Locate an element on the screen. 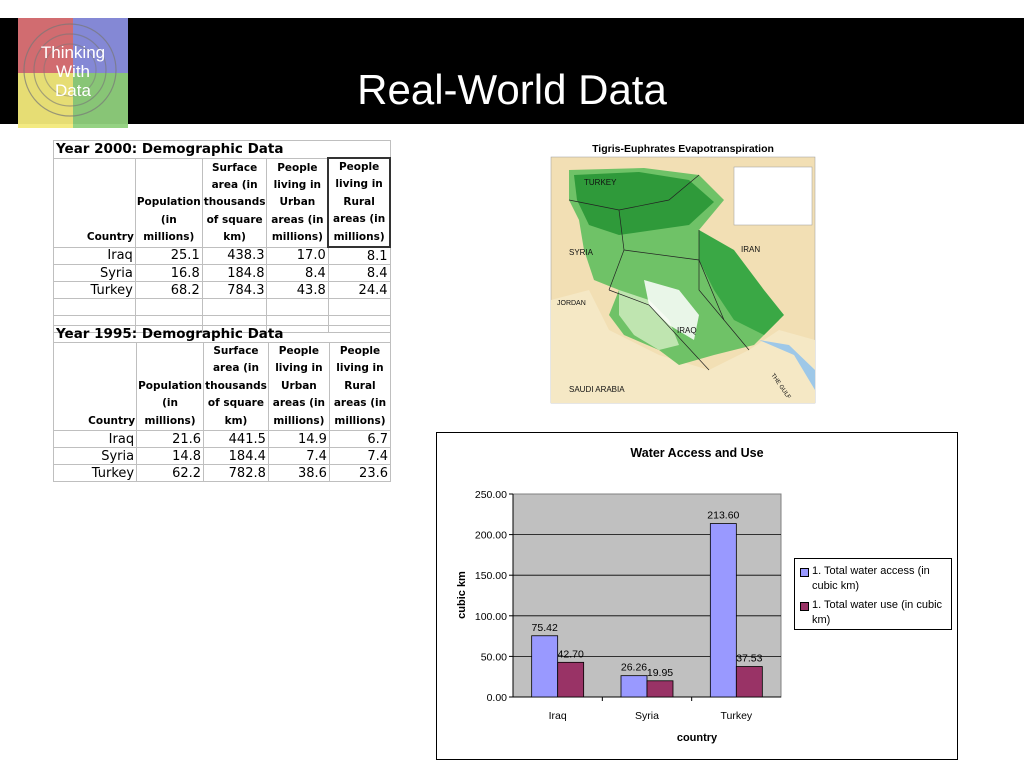 The image size is (1024, 768). table-row: Turkey 68.2 784.3 43.8 24.4 is located at coordinates (222, 290).